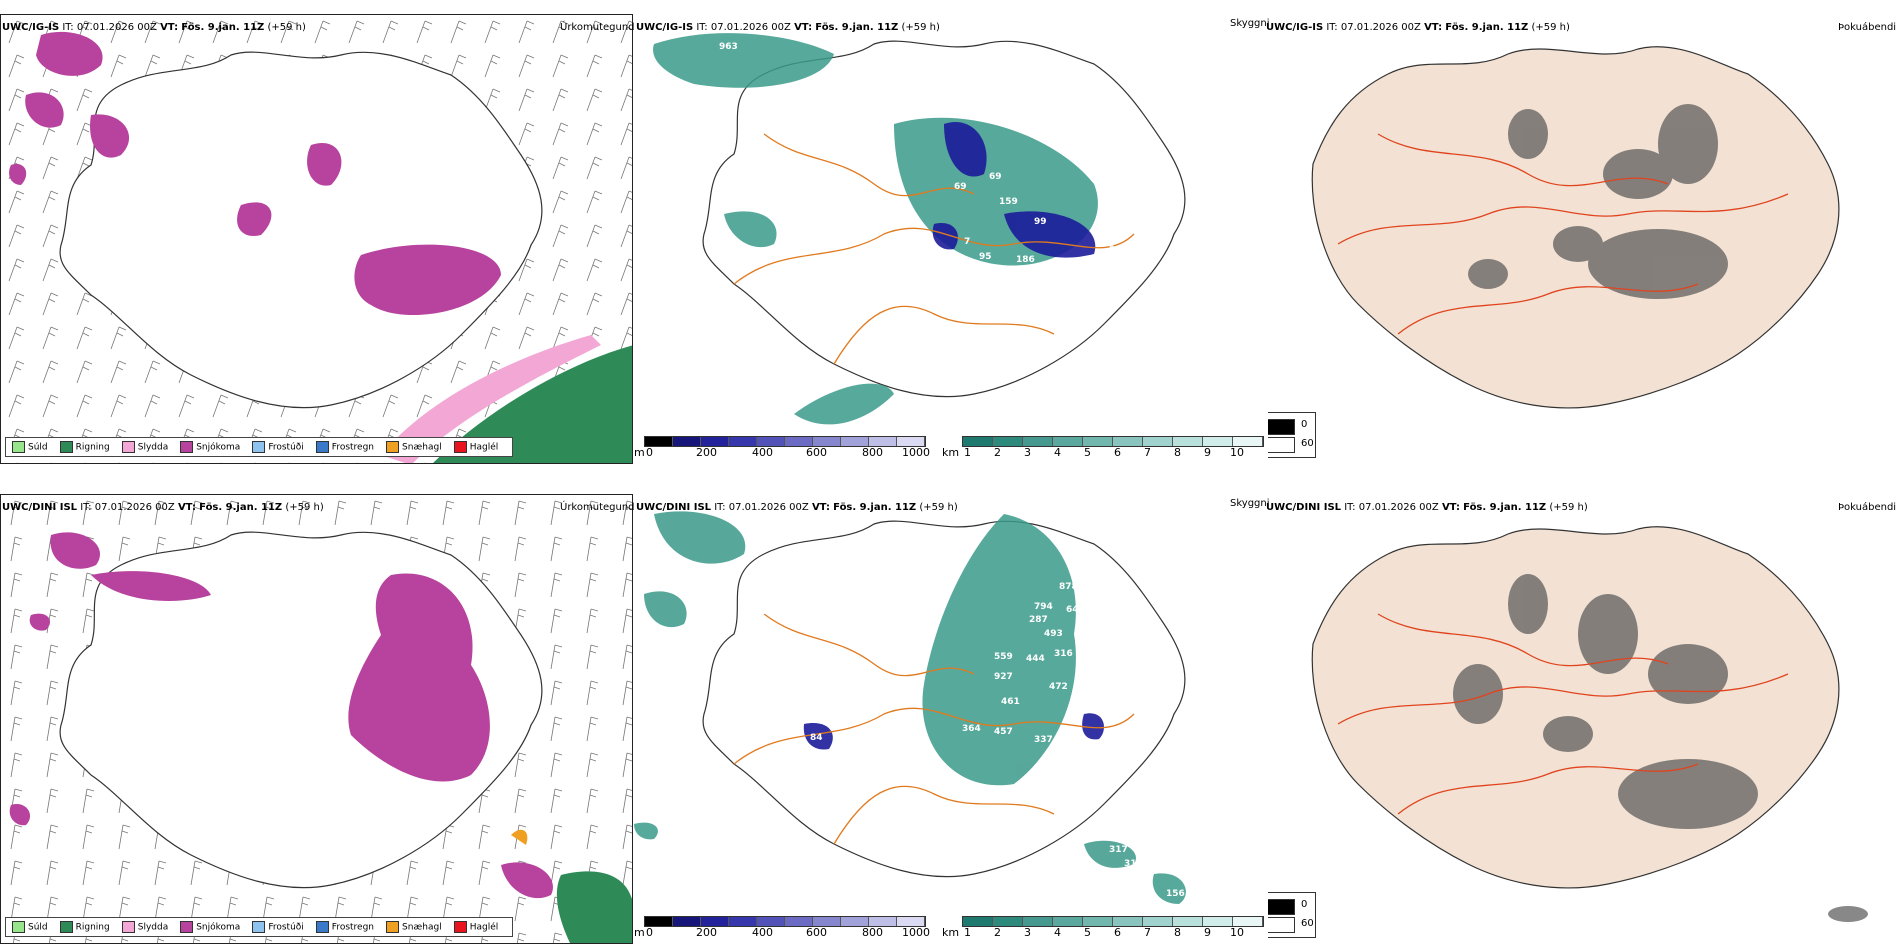  What do you see at coordinates (1087, 452) in the screenshot?
I see `colorbar-tick: 5` at bounding box center [1087, 452].